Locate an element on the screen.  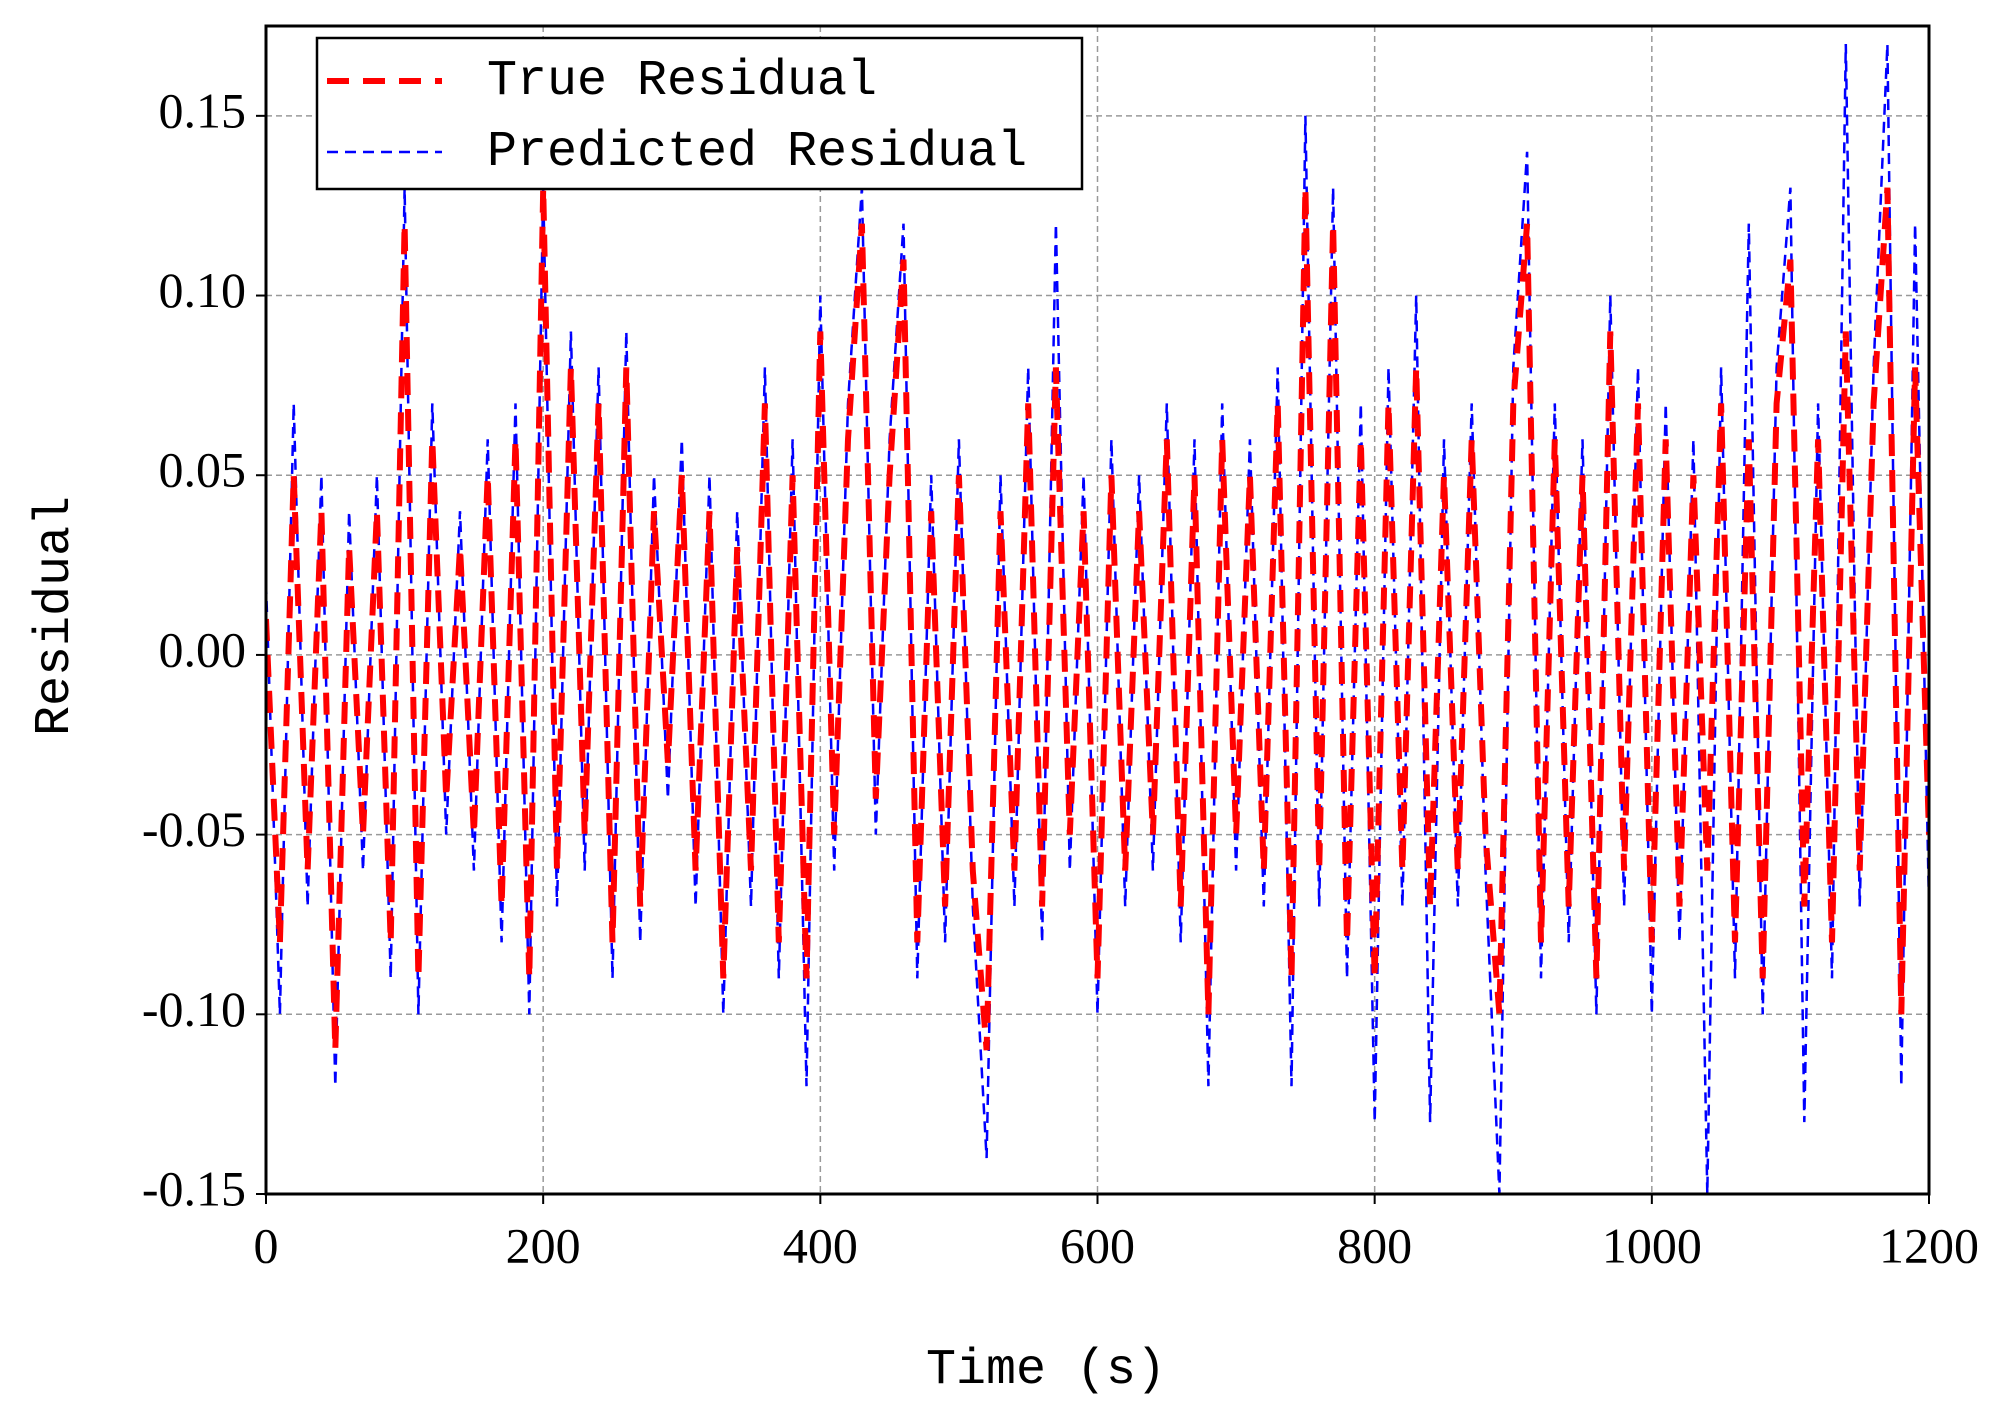
y-tick-label: 0.15 is located at coordinates (203, 110).